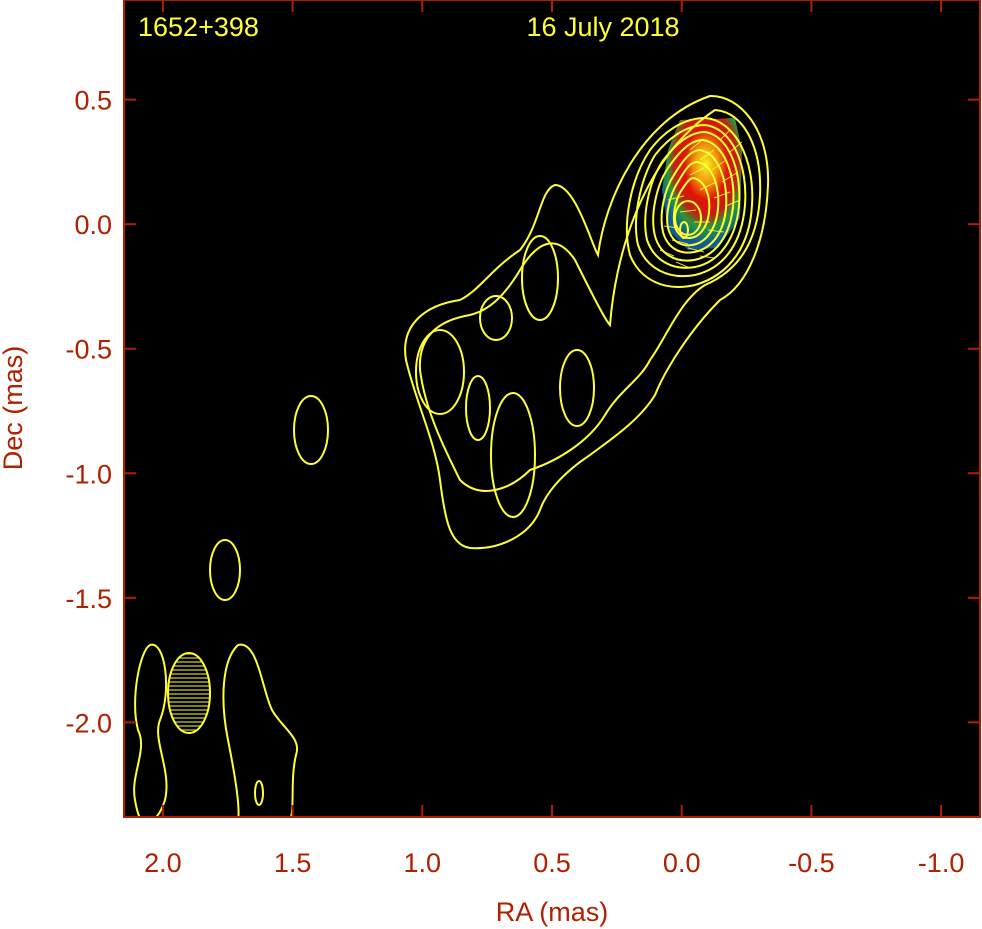  I want to click on contour-blob-c, so click(577, 388).